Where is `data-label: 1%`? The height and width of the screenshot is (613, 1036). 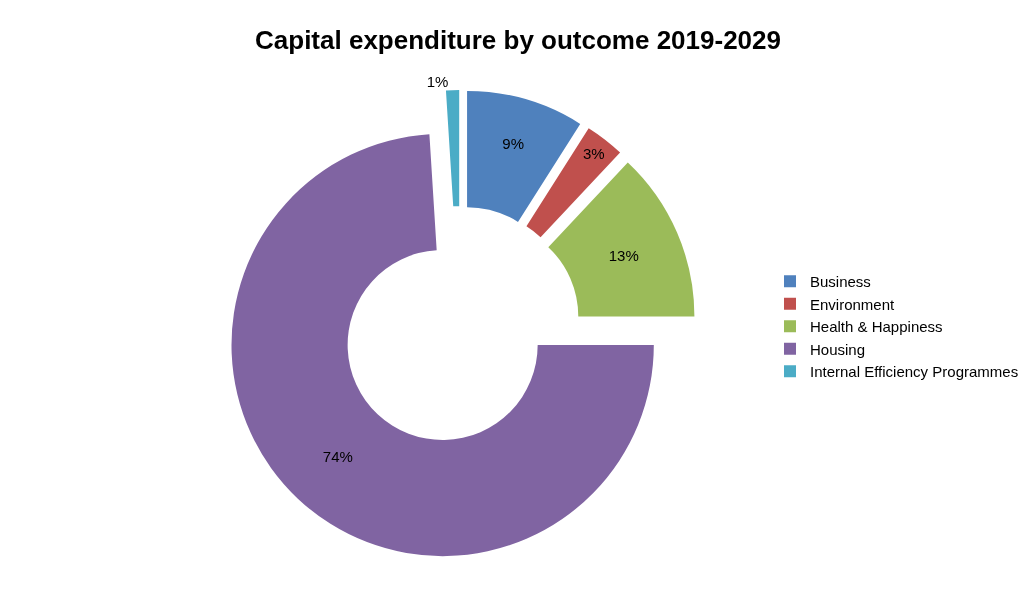
data-label: 1% is located at coordinates (437, 82).